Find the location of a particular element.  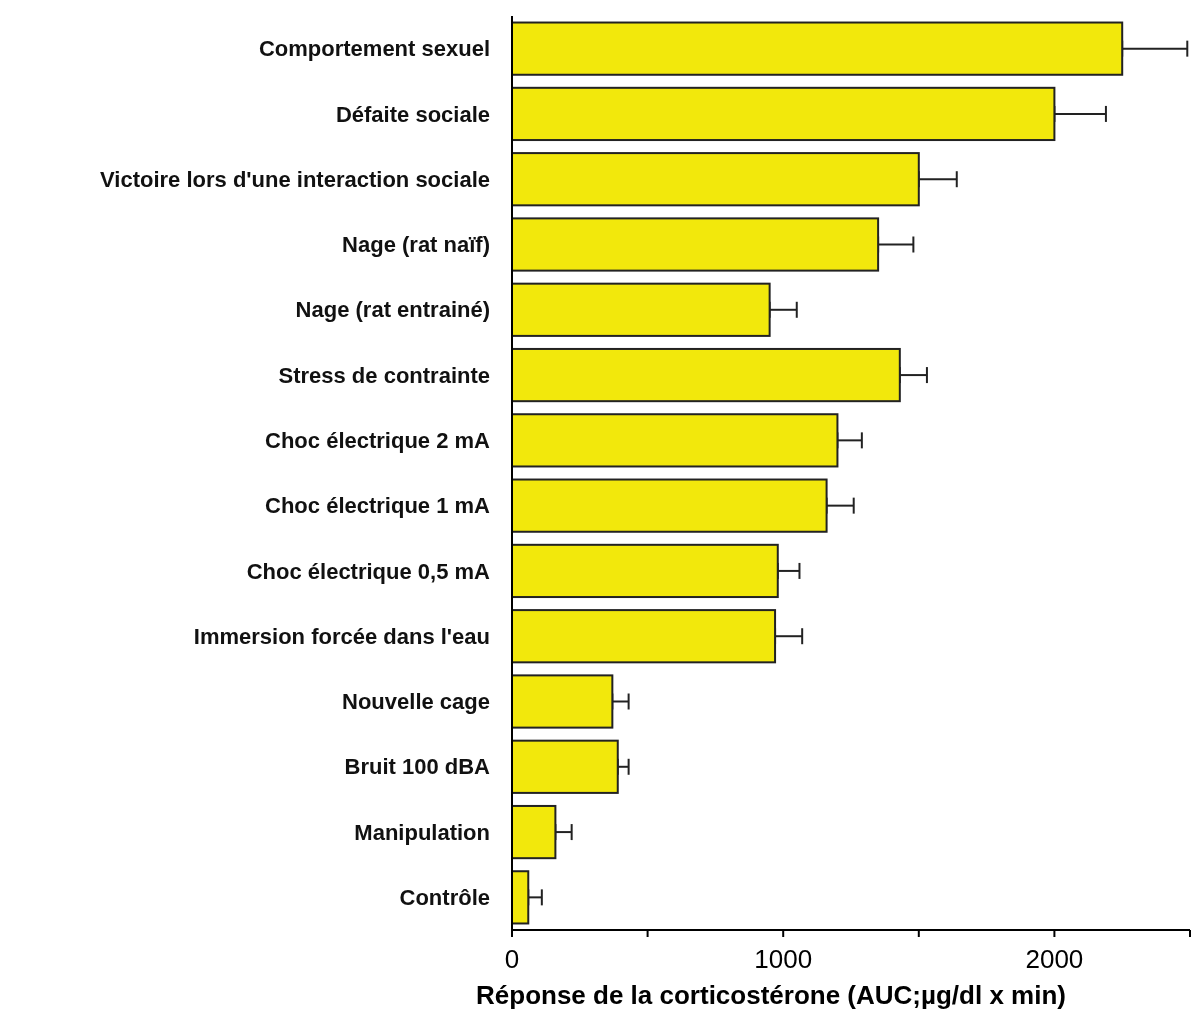

y-tick-label: Contrôle is located at coordinates (444, 898).